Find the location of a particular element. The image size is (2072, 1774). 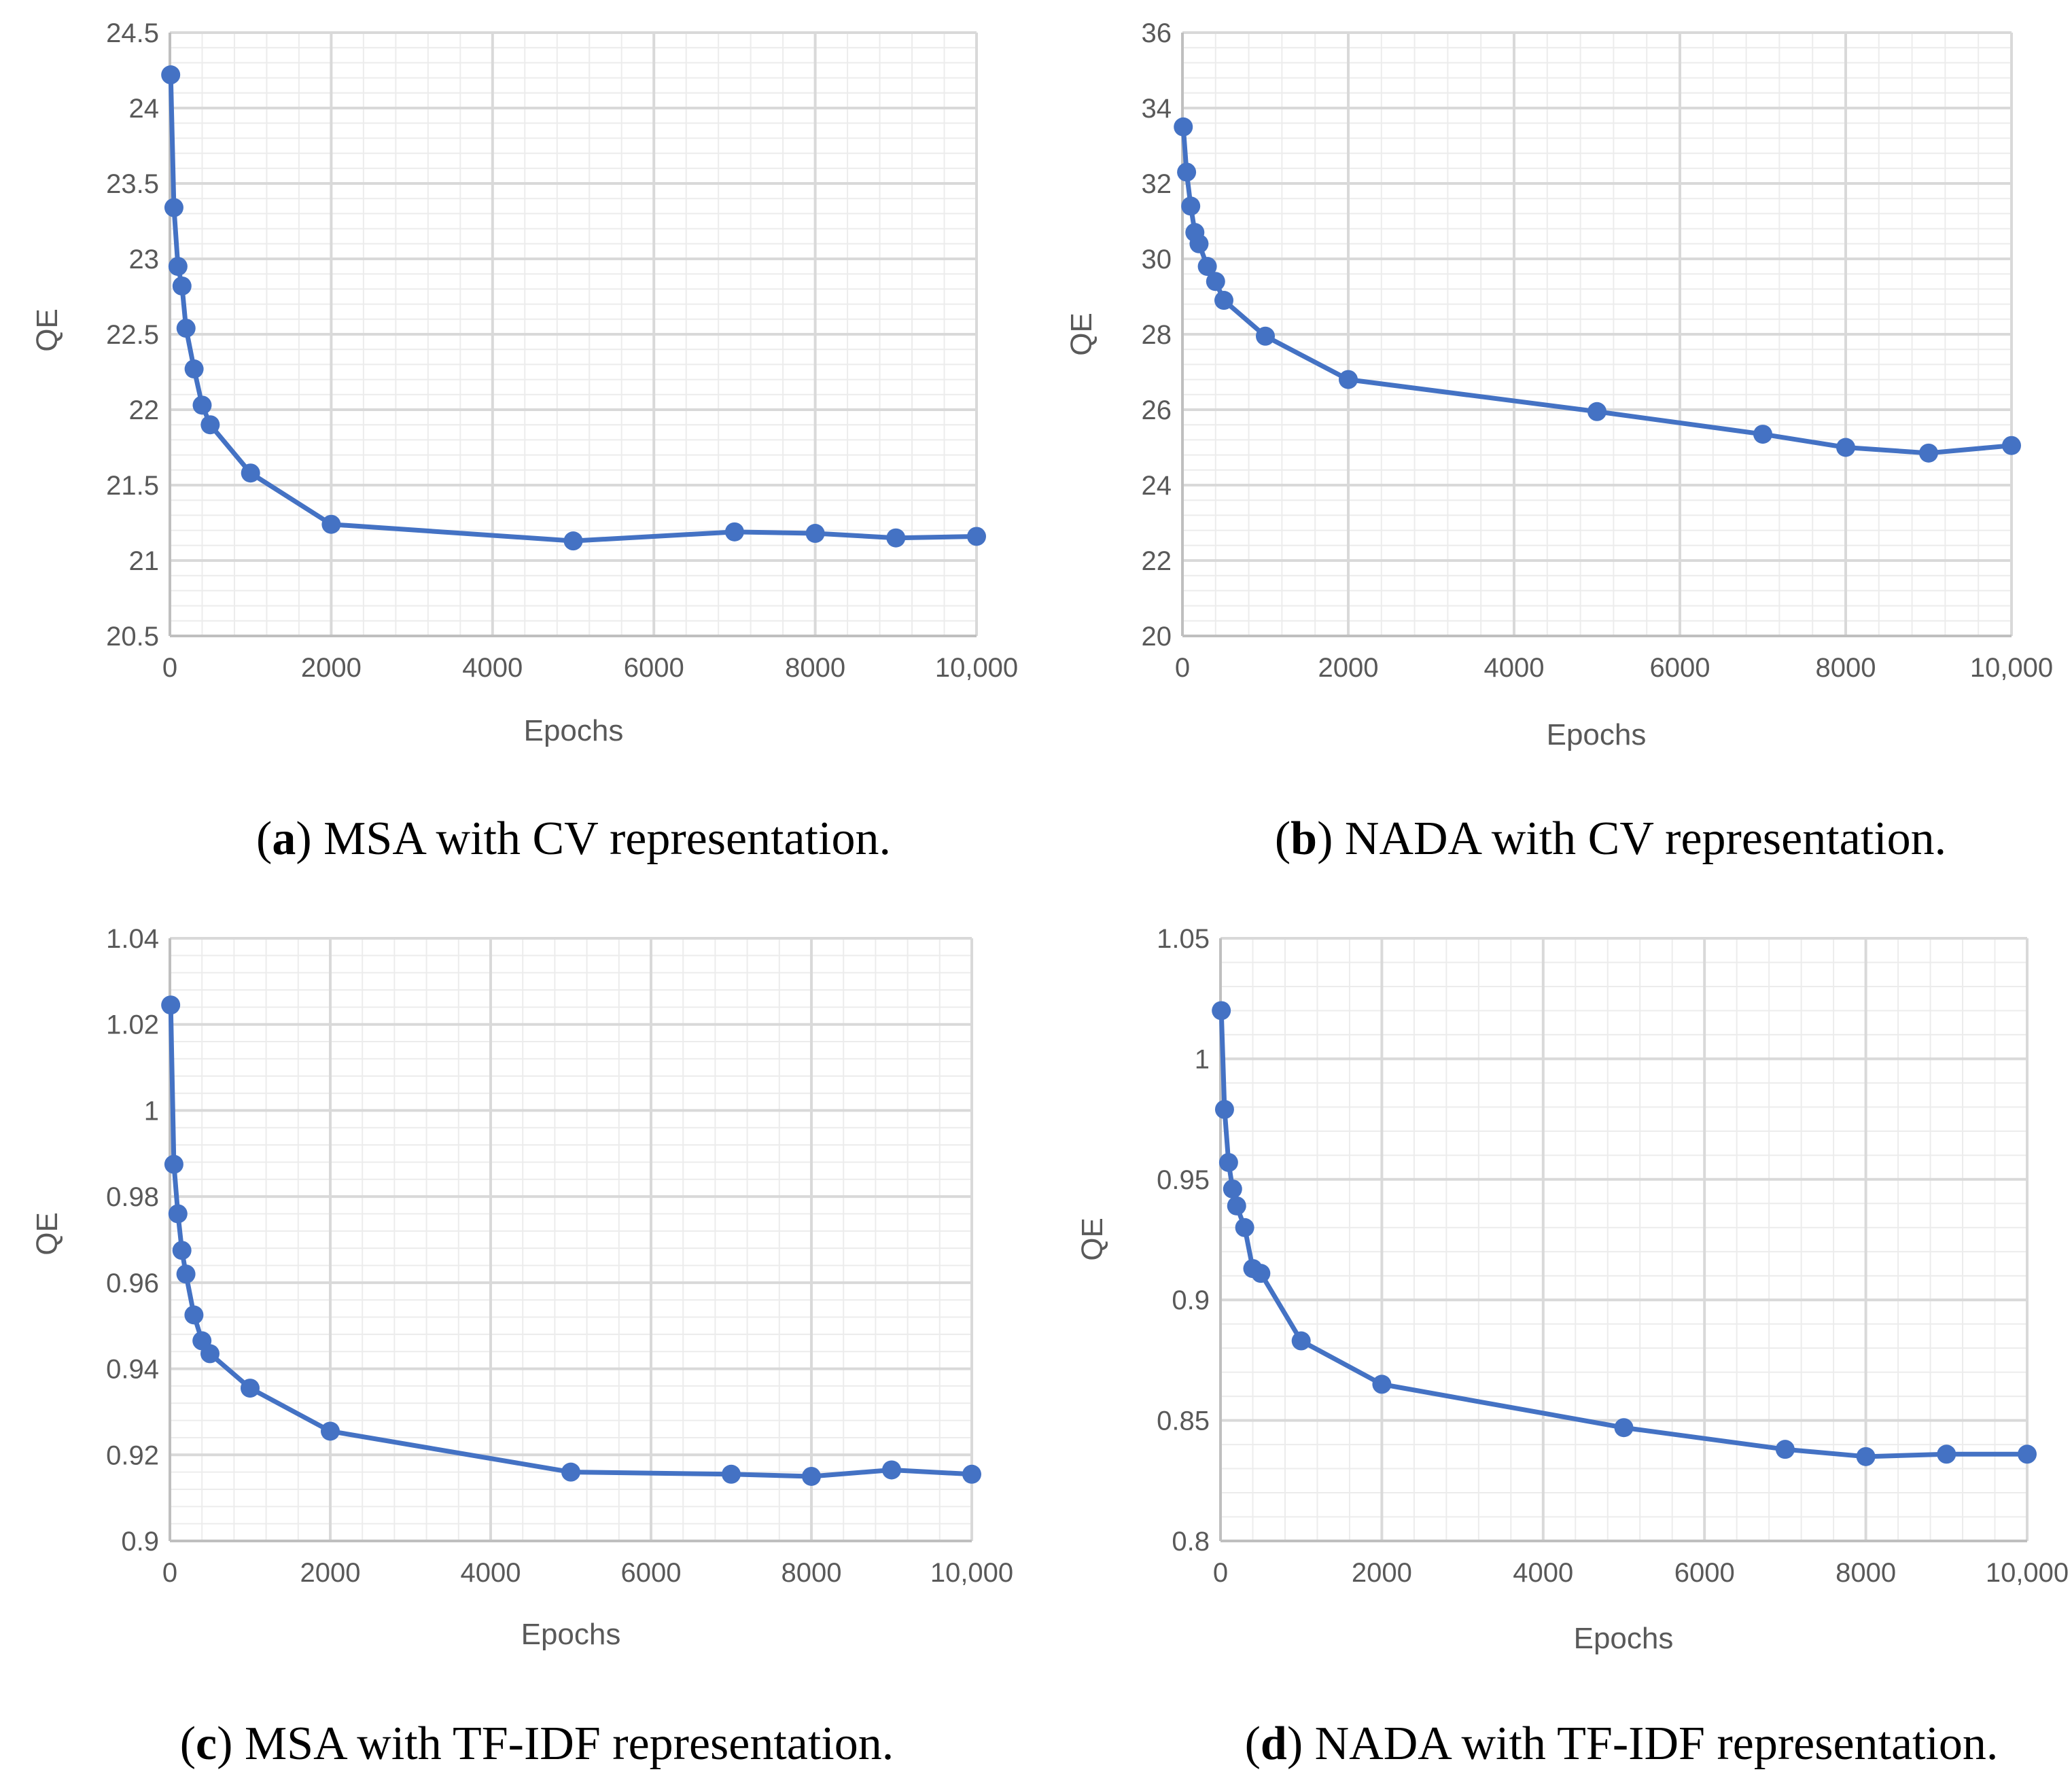

panel-d-y-axis-title: QE is located at coordinates (1092, 1239).